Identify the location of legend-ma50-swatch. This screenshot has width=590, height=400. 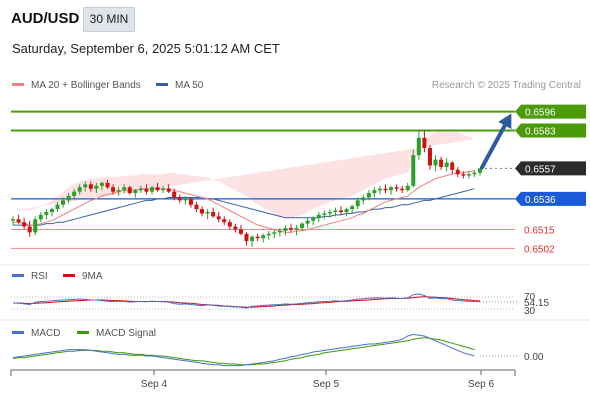
(162, 84).